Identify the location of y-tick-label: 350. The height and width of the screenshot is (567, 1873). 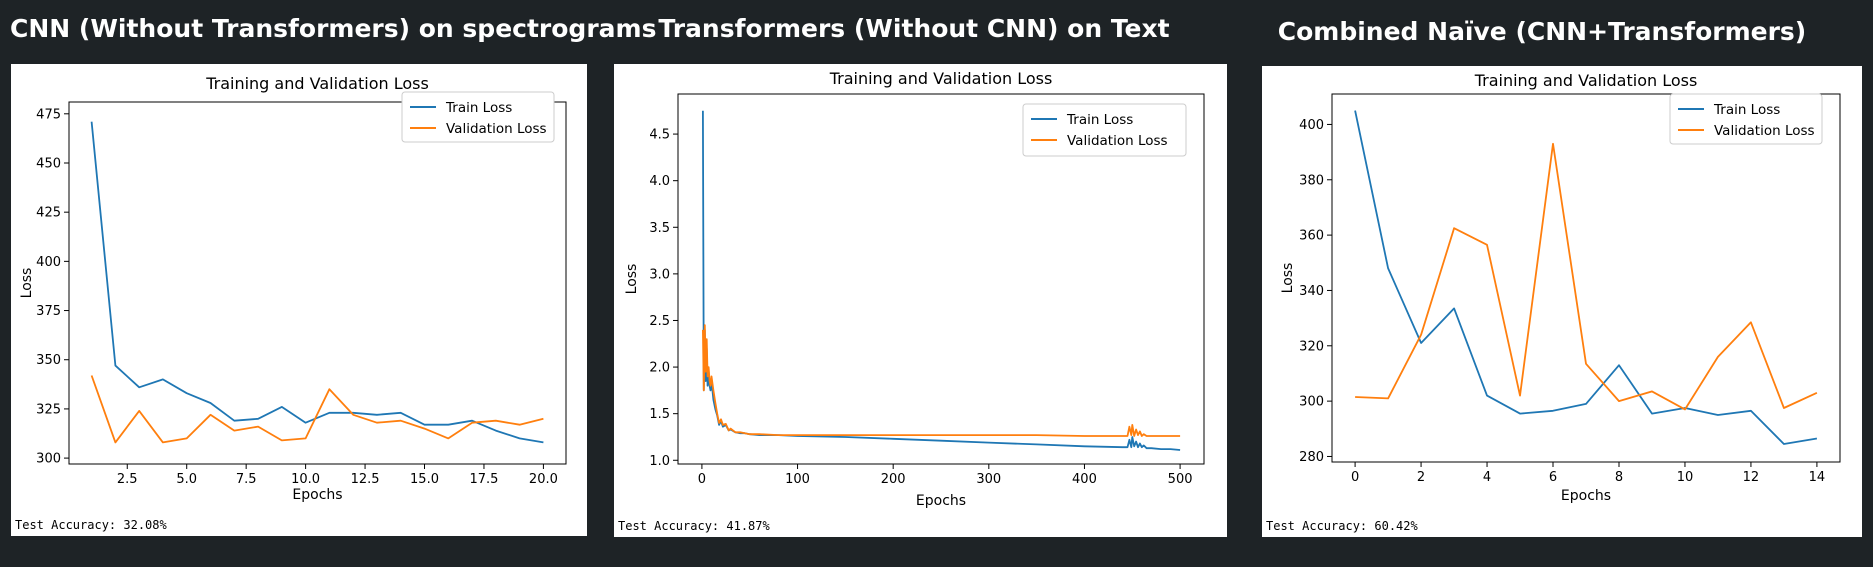
(48, 360).